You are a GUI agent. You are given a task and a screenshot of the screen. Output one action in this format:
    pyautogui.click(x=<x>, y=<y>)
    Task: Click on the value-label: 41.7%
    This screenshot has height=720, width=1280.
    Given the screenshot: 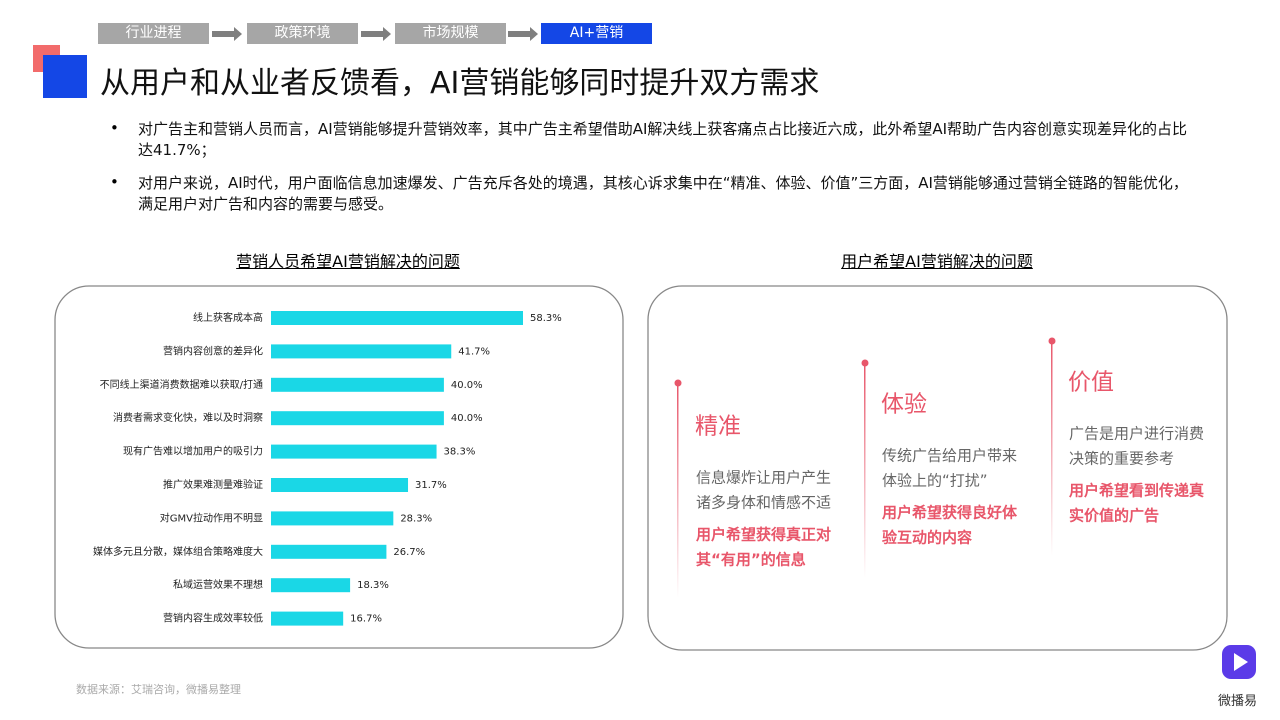 What is the action you would take?
    pyautogui.click(x=474, y=351)
    